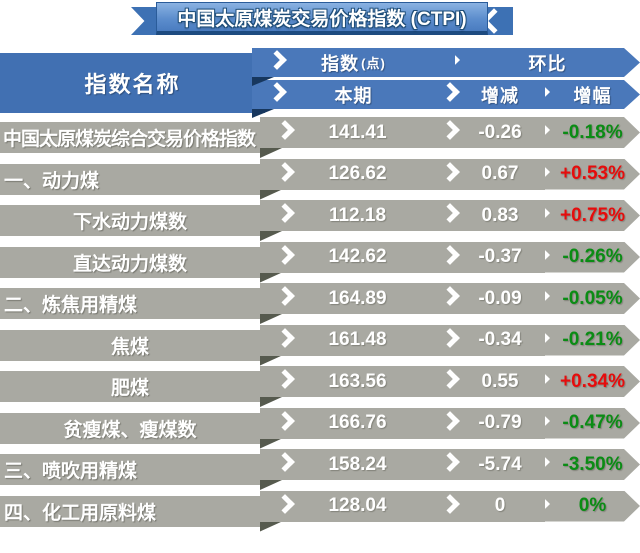 Image resolution: width=640 pixels, height=553 pixels. I want to click on row-value-band: 128.04 0 0%, so click(450, 506).